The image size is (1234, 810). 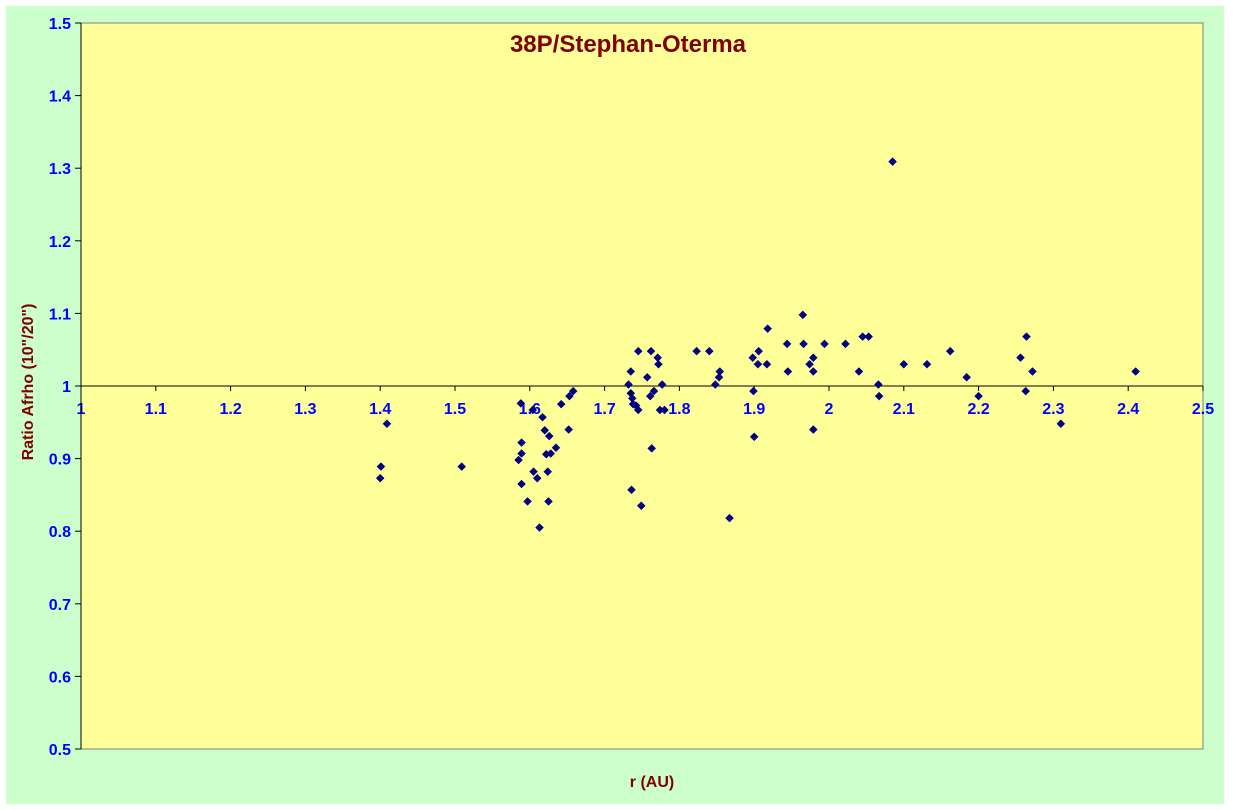 What do you see at coordinates (305, 409) in the screenshot?
I see `x-tick-label: 1.3` at bounding box center [305, 409].